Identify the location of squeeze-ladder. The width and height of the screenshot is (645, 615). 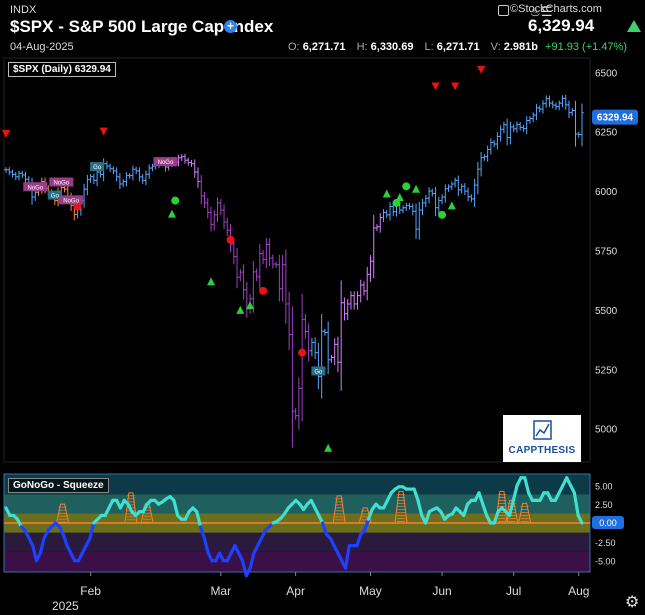
(401, 507).